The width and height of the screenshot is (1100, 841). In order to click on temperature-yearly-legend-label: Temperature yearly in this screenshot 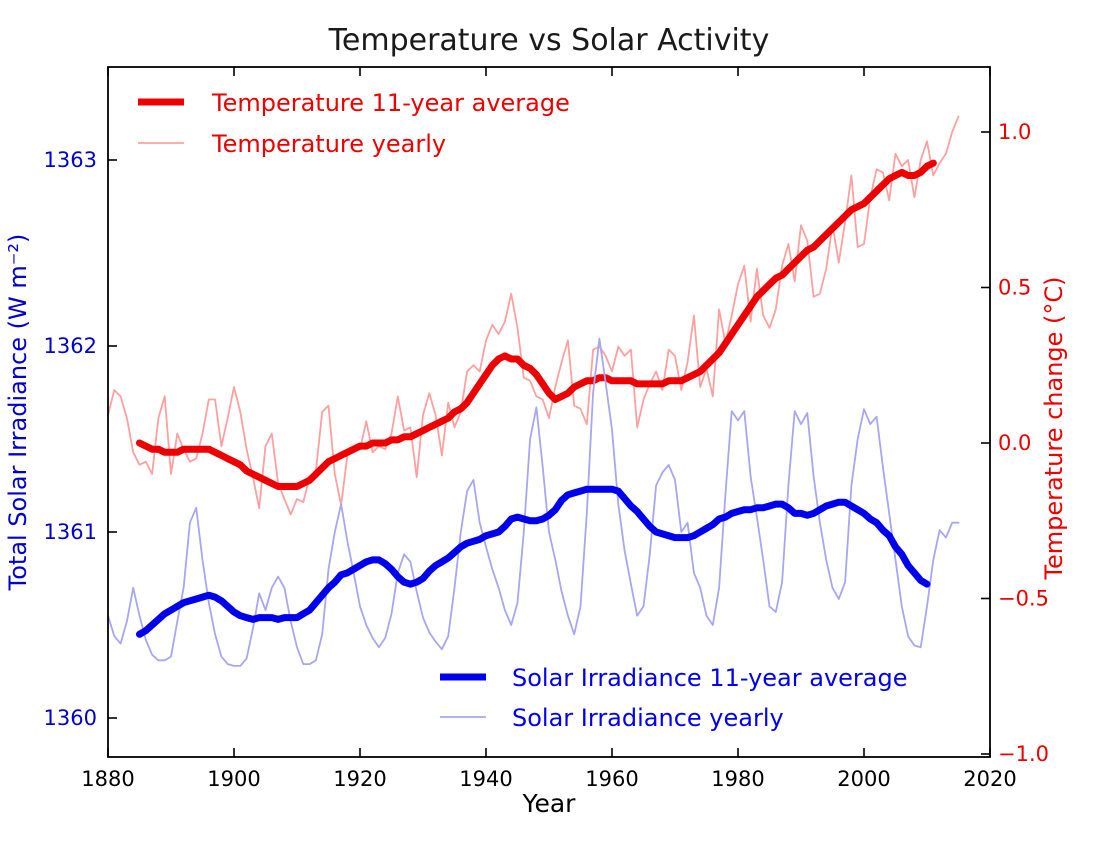, I will do `click(328, 144)`.